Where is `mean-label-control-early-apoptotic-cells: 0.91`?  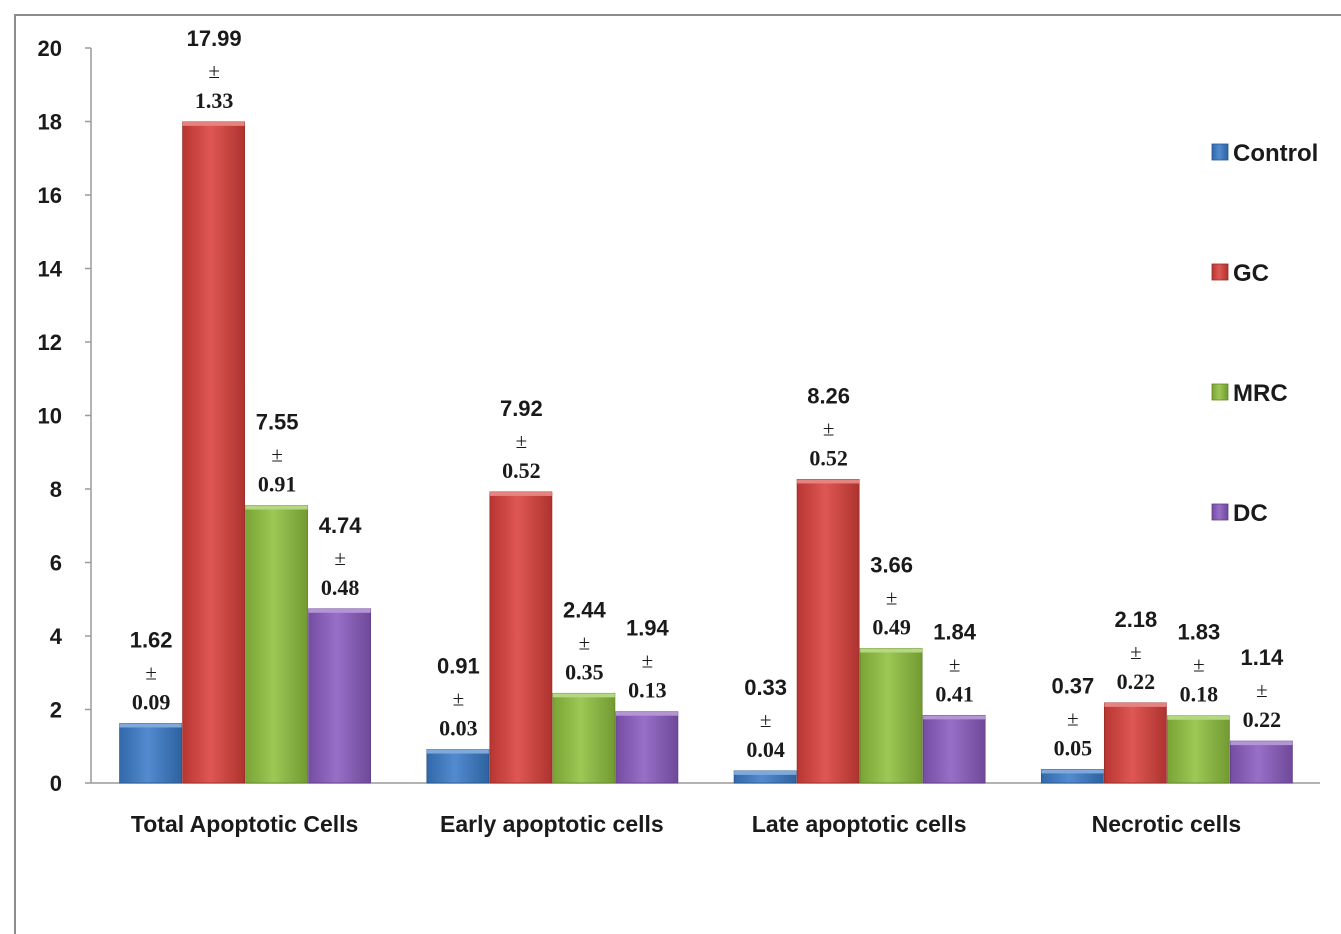
mean-label-control-early-apoptotic-cells: 0.91 is located at coordinates (458, 666).